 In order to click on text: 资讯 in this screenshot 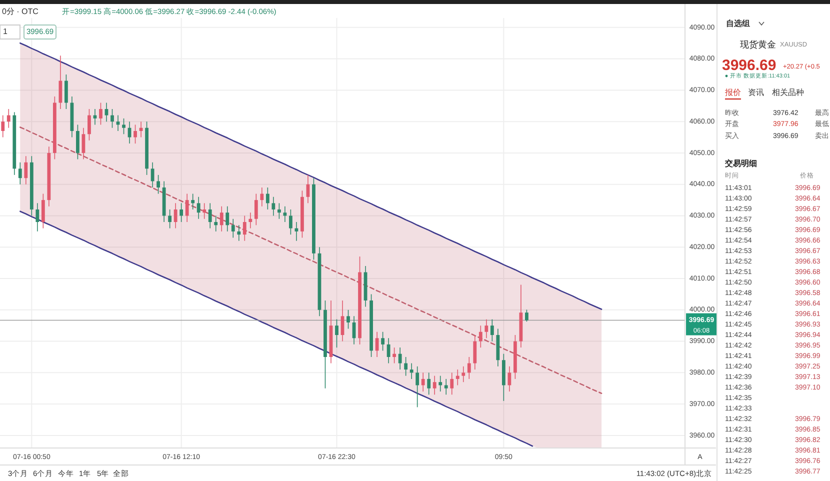, I will do `click(756, 93)`.